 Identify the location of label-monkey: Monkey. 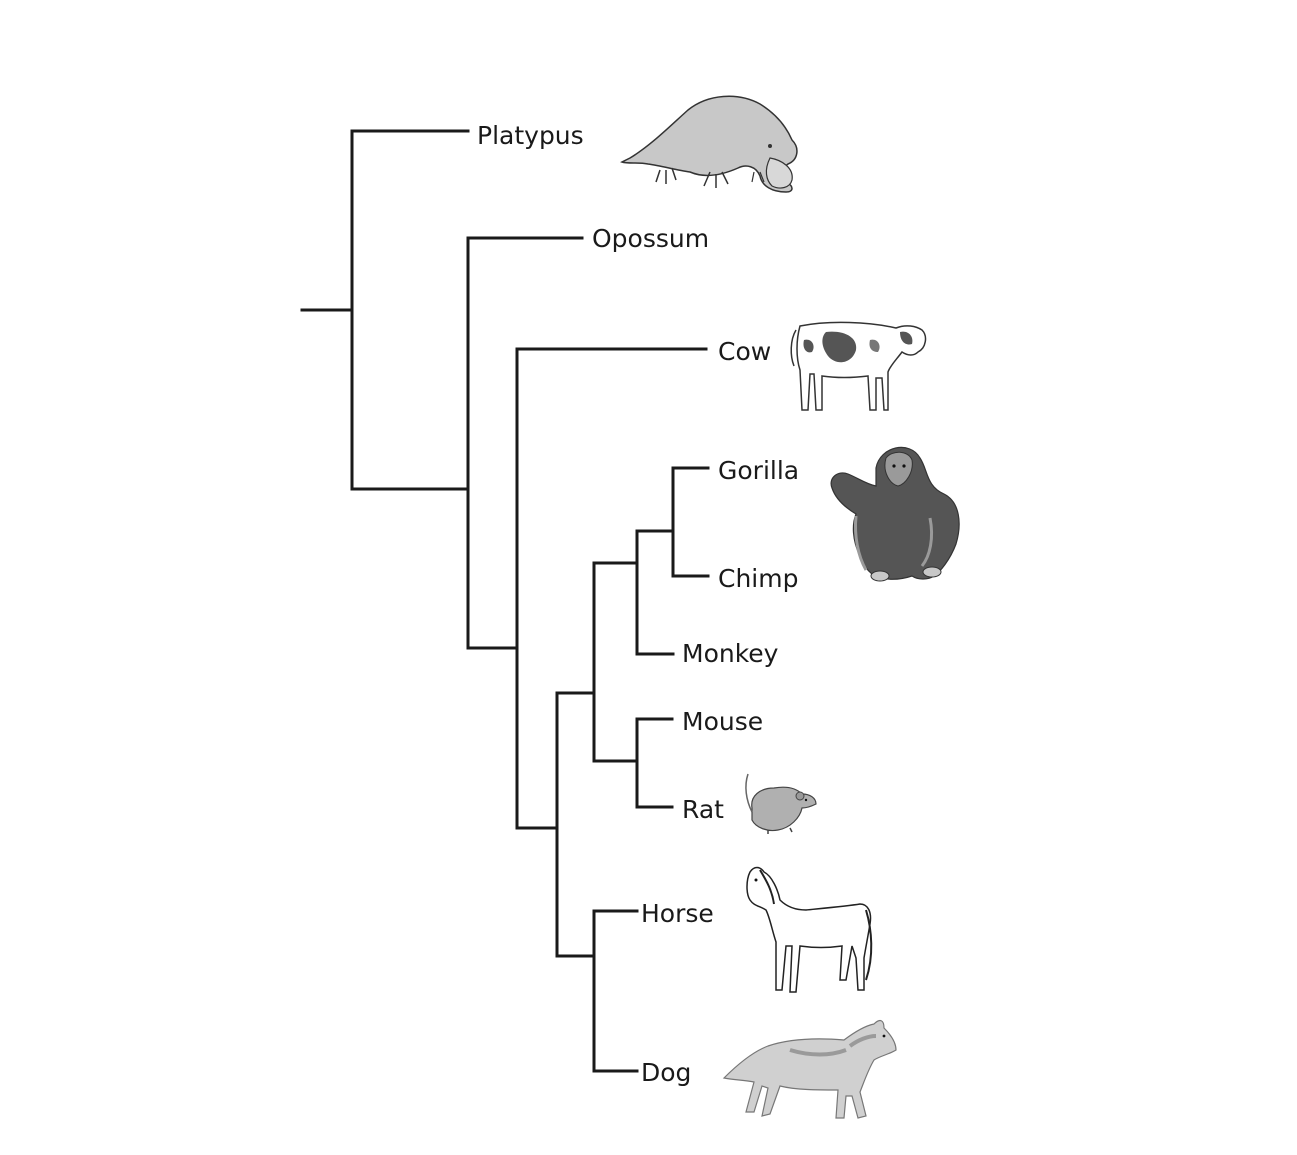
(730, 653).